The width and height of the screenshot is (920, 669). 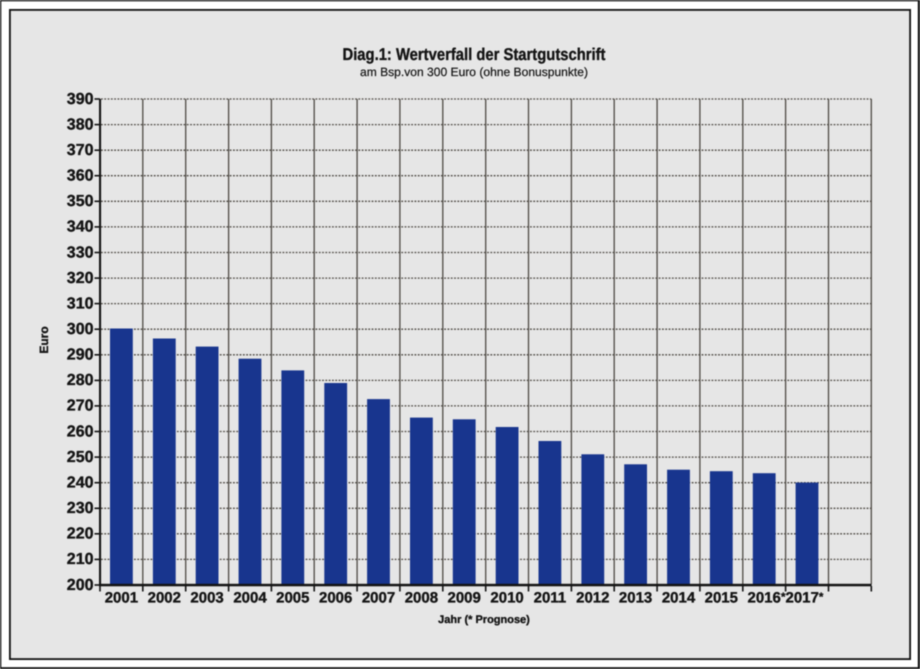 What do you see at coordinates (80, 508) in the screenshot?
I see `svg-text: 230` at bounding box center [80, 508].